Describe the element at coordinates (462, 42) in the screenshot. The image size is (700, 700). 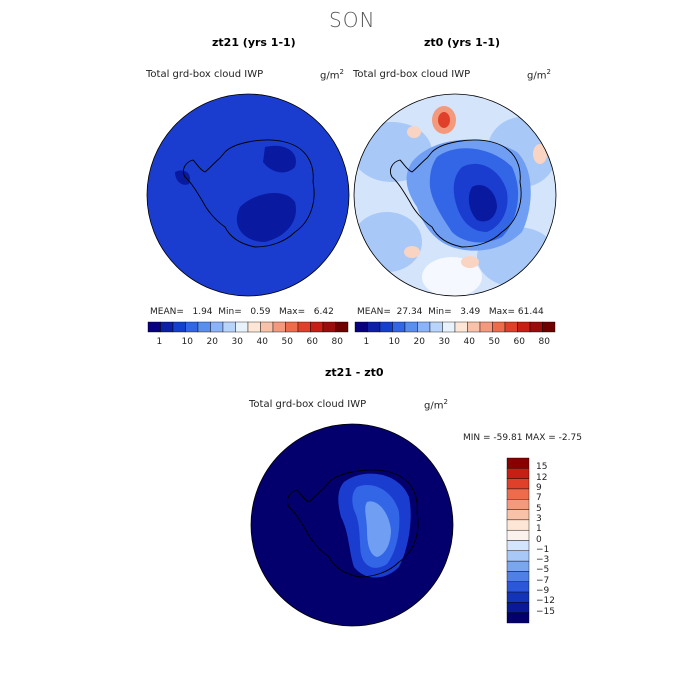
I see `panel2-title: zt0 (yrs 1-1)` at that location.